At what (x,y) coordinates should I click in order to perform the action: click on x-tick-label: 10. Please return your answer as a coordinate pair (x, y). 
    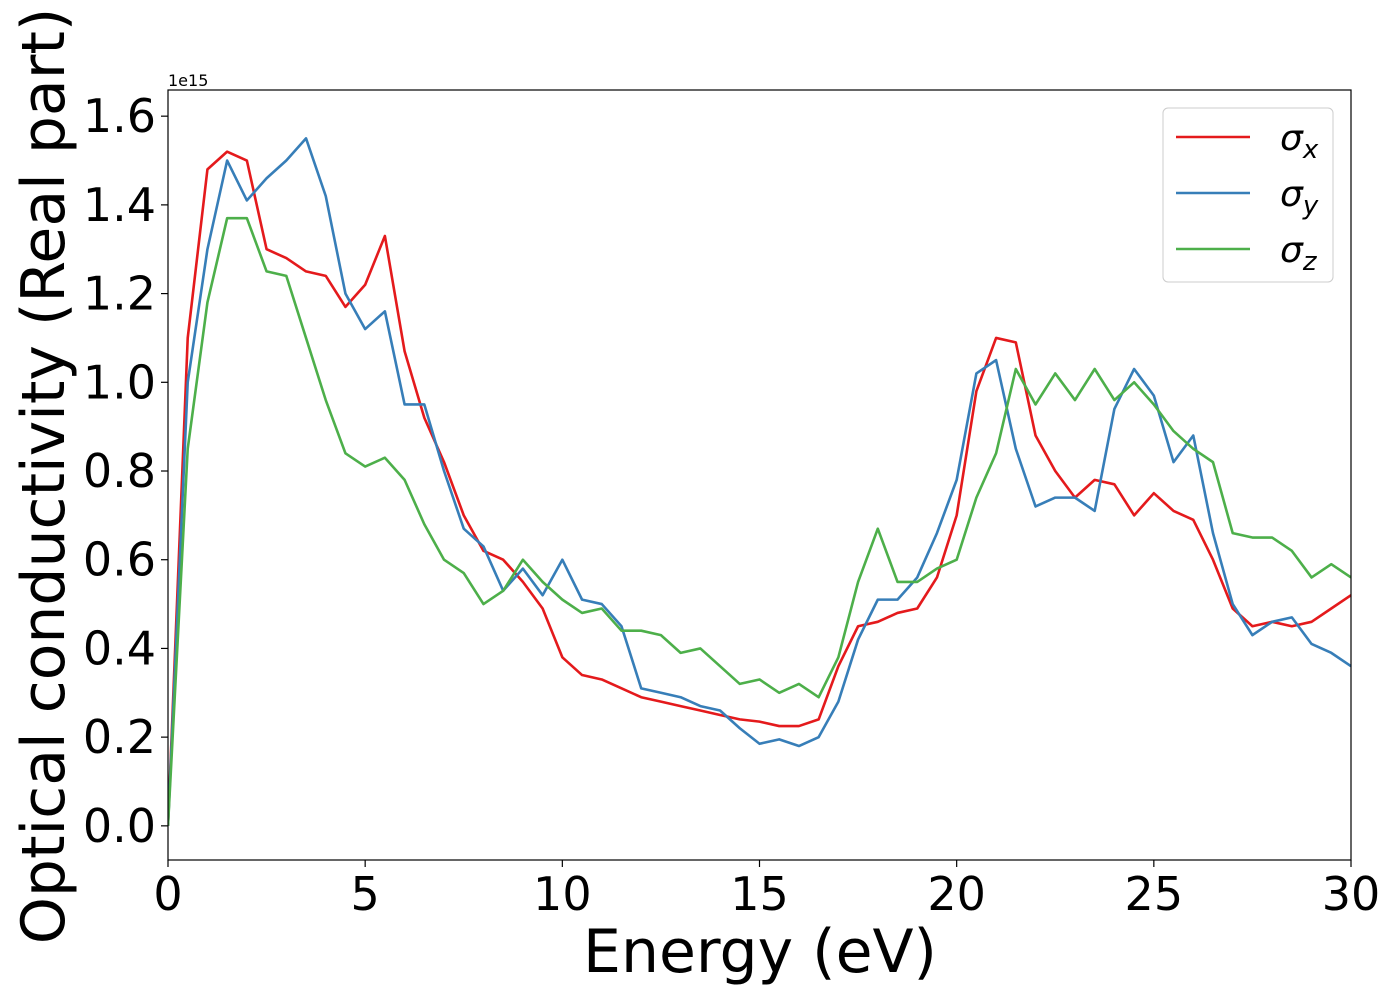
    Looking at the image, I should click on (562, 894).